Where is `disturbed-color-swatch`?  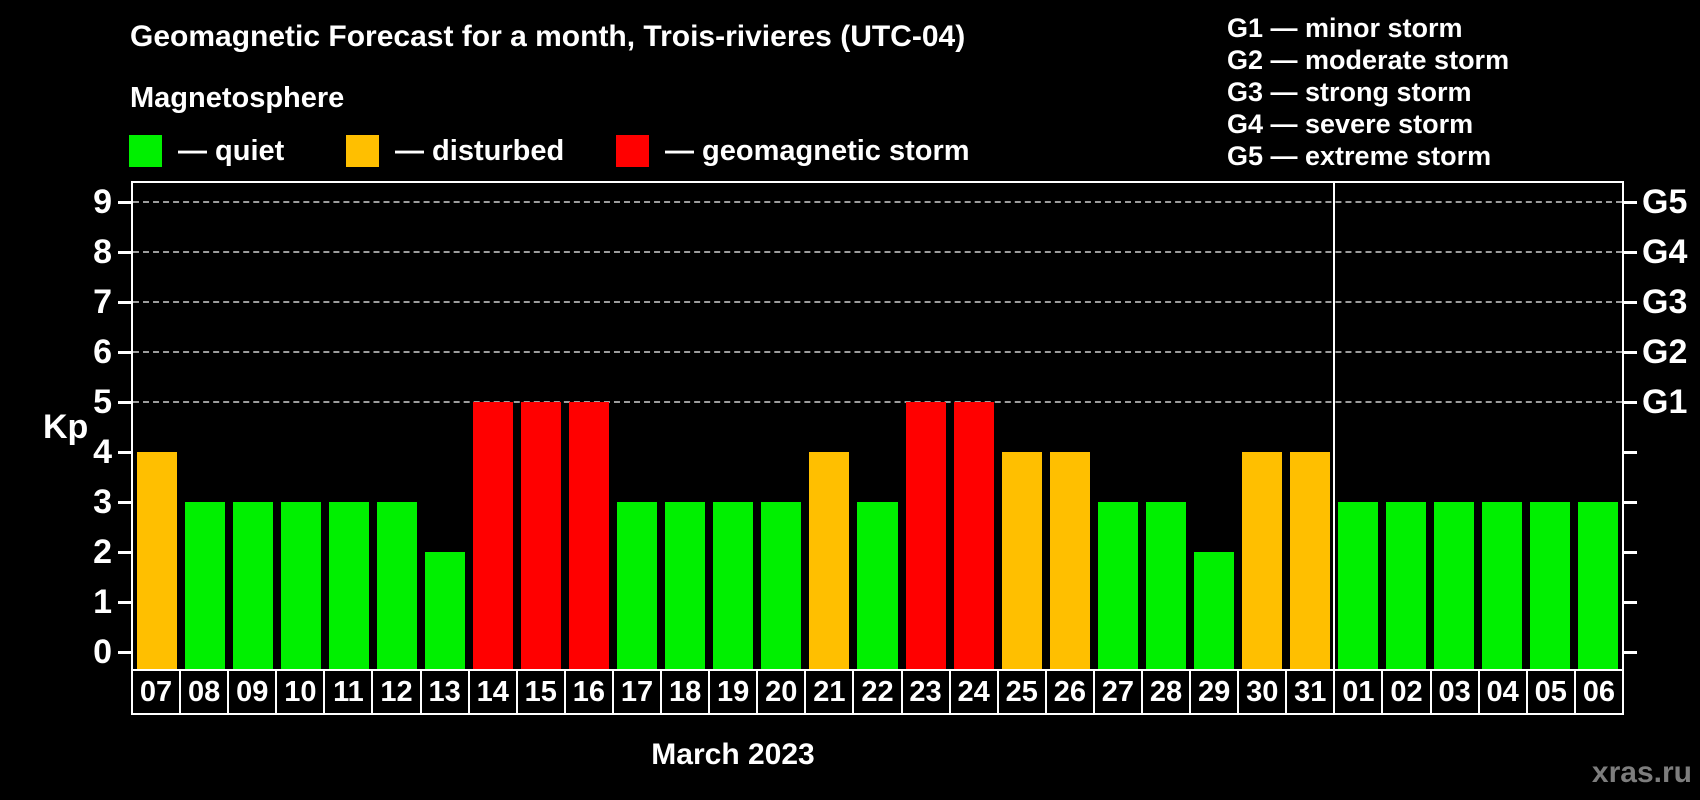
disturbed-color-swatch is located at coordinates (362, 151).